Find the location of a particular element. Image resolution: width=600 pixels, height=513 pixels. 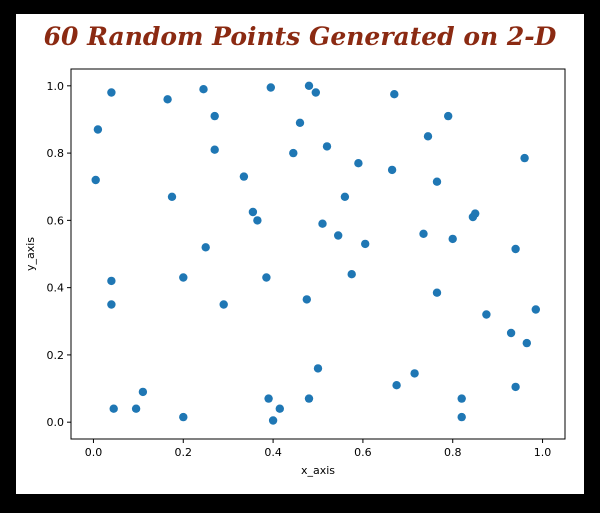

x-tick-label: 0.2 is located at coordinates (184, 452).